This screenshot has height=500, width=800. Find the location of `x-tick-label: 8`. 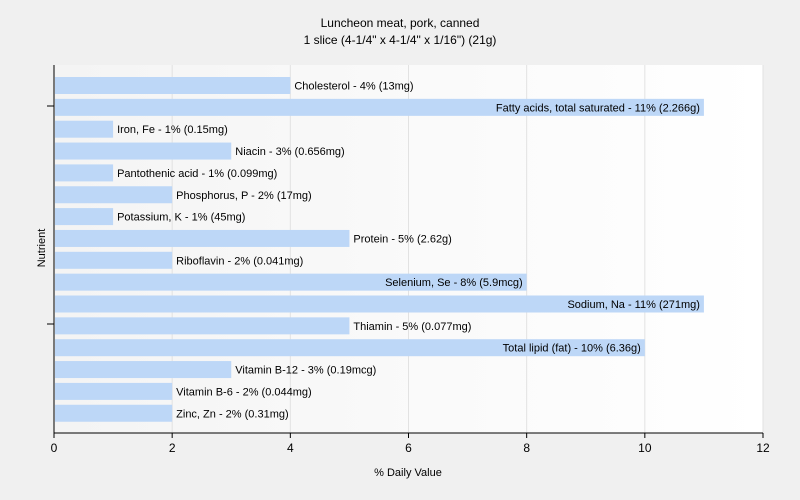

x-tick-label: 8 is located at coordinates (526, 448).